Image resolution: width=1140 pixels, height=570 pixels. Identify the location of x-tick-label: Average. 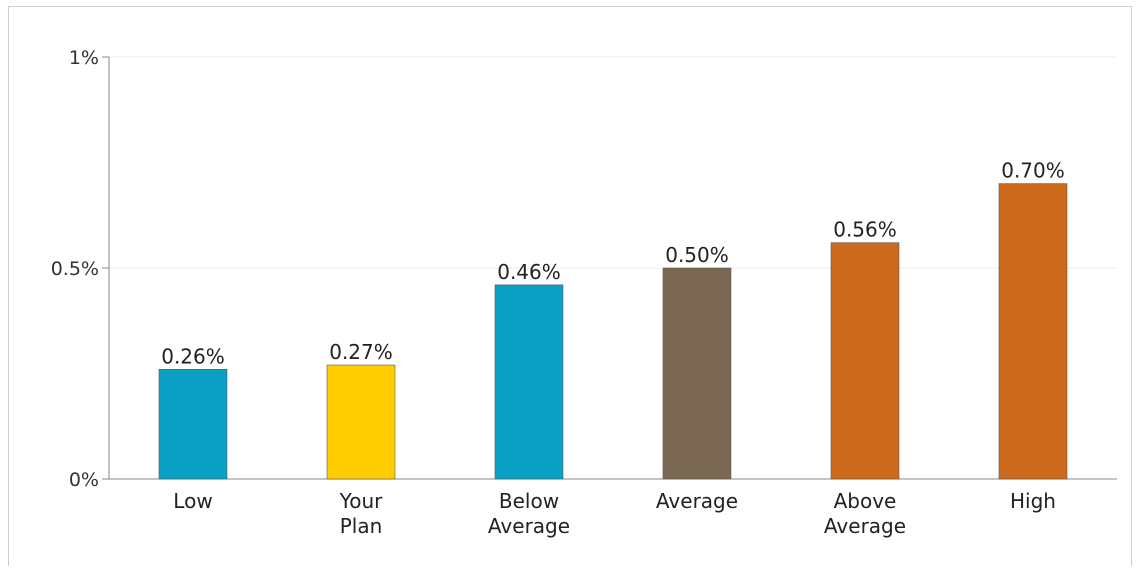
(697, 501).